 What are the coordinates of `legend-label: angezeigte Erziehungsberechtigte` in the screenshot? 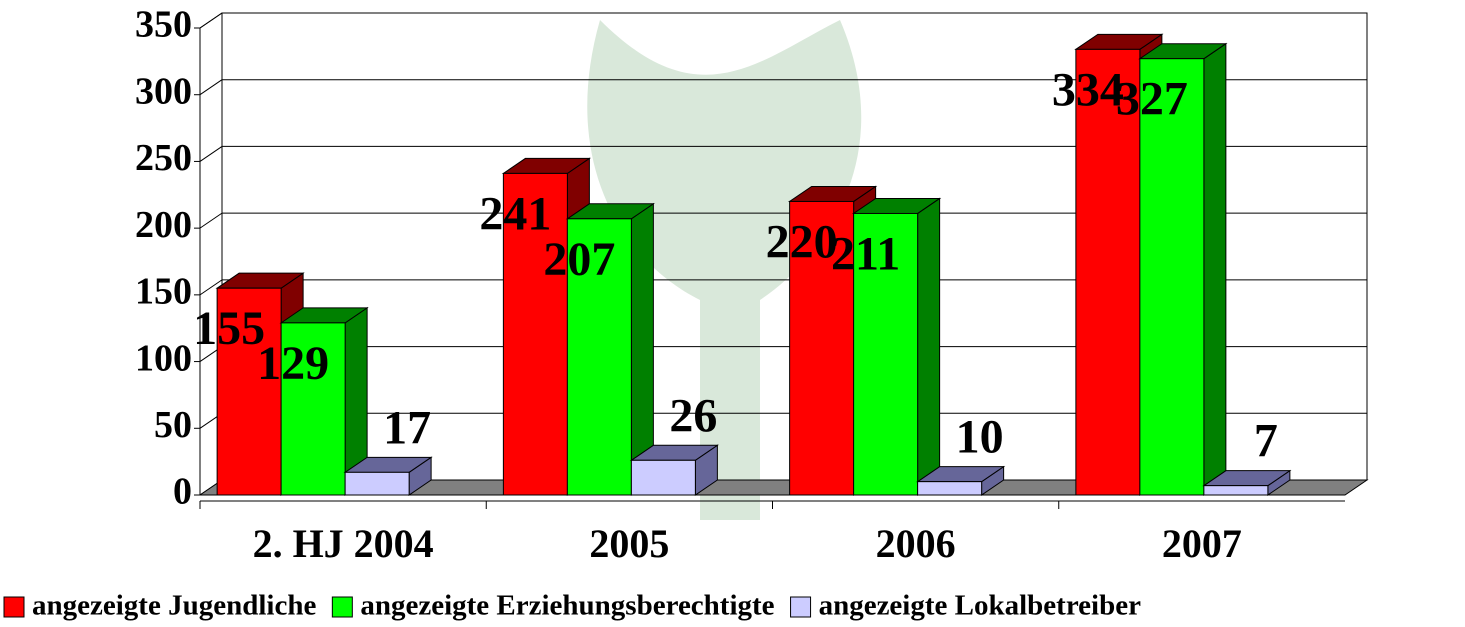 It's located at (567, 606).